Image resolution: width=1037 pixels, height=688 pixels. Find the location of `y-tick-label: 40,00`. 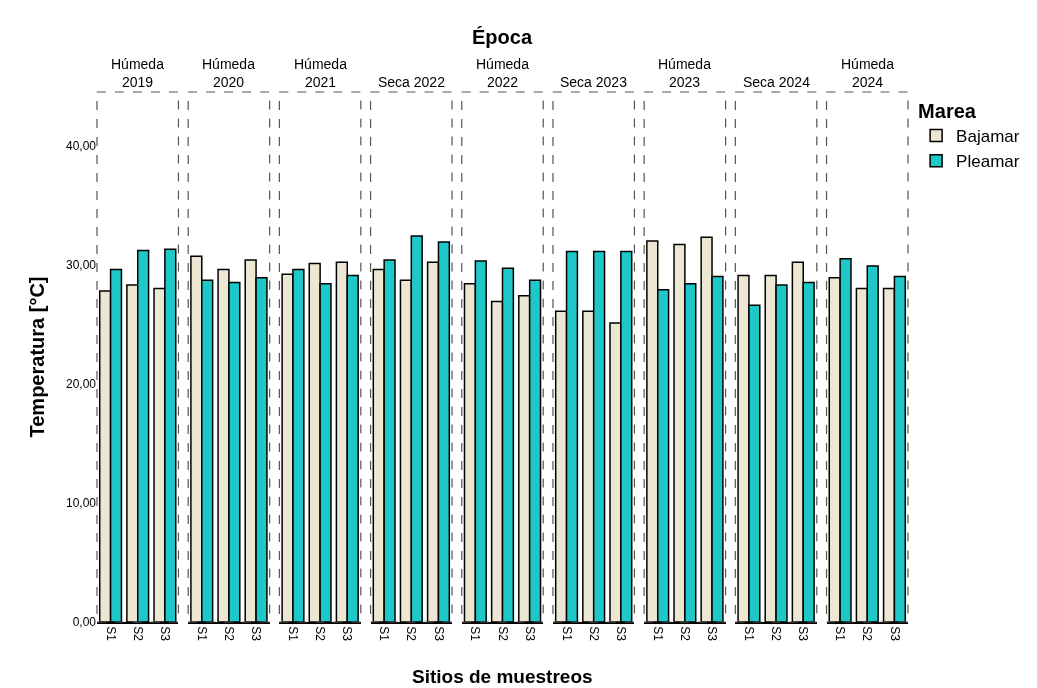

y-tick-label: 40,00 is located at coordinates (81, 145).